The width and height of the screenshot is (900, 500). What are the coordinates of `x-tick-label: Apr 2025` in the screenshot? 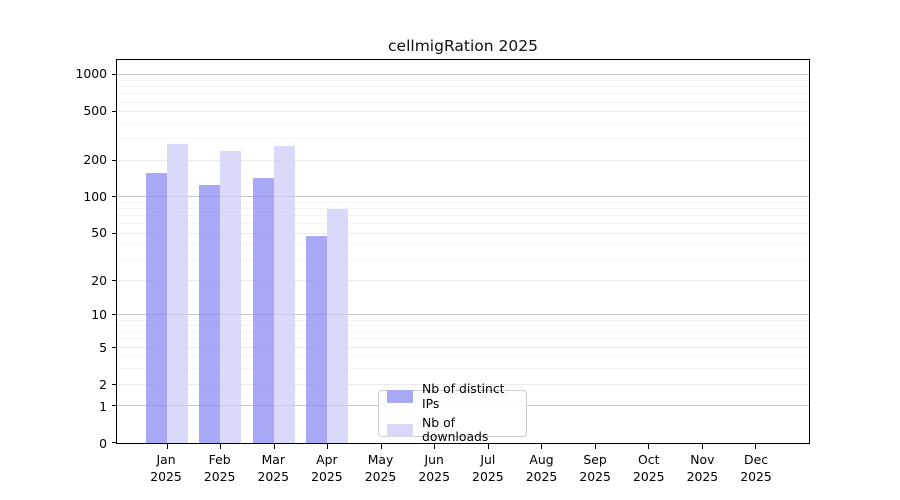 It's located at (327, 468).